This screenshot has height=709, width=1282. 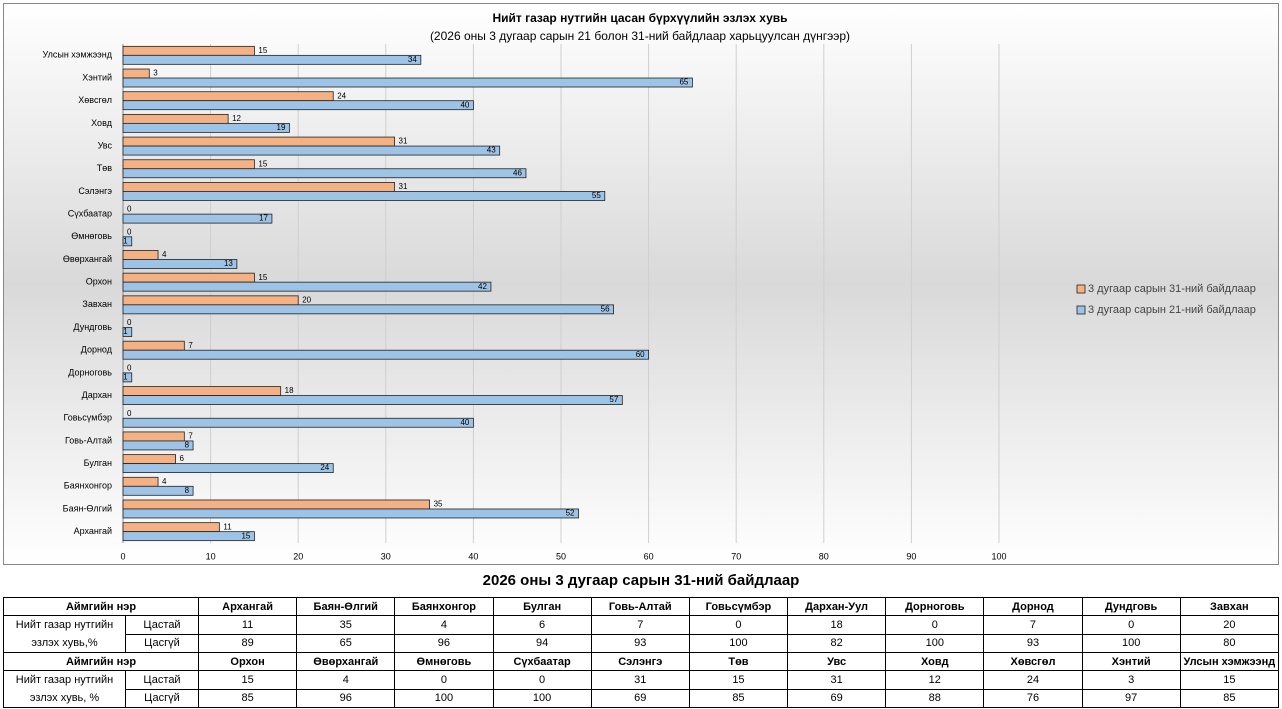 I want to click on table-cell: Дундговь, so click(x=1131, y=606).